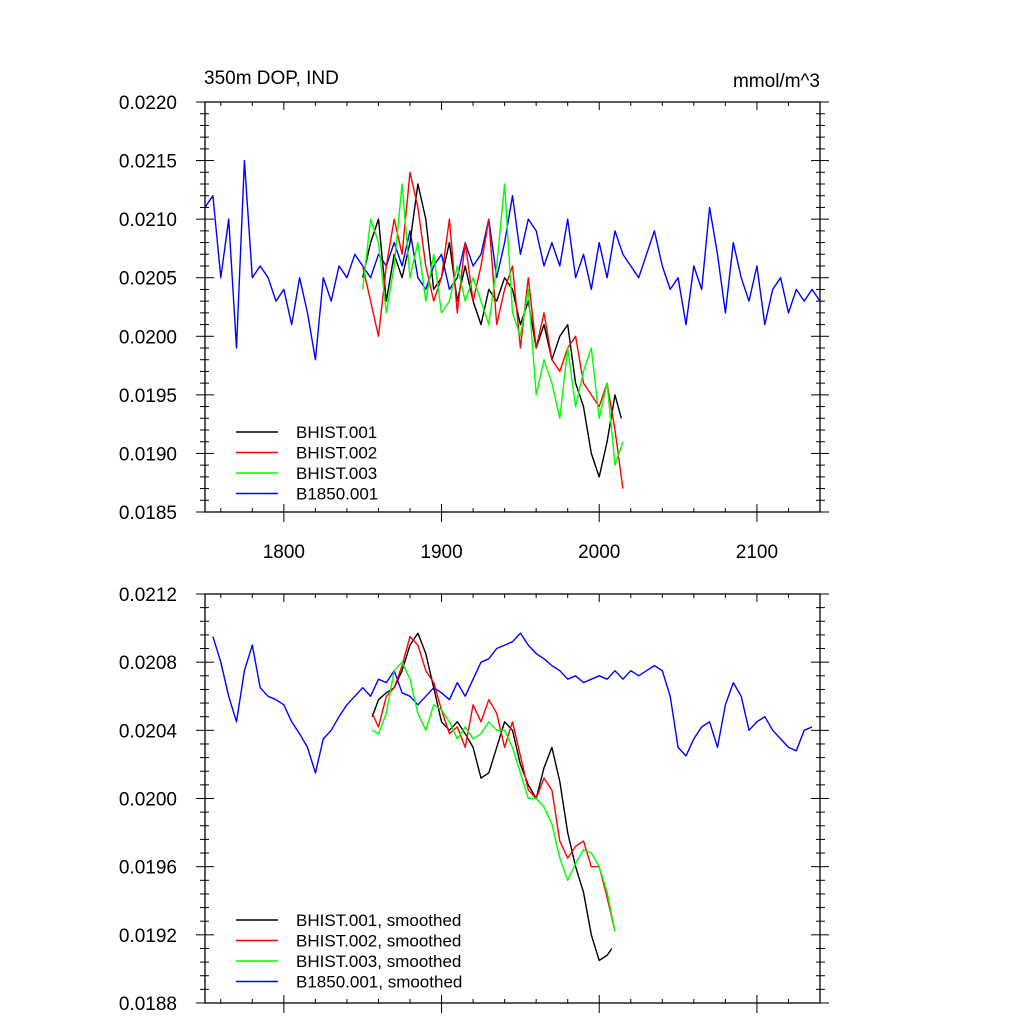 The image size is (1024, 1024). I want to click on legend-entry: B1850.001, smoothed, so click(379, 982).